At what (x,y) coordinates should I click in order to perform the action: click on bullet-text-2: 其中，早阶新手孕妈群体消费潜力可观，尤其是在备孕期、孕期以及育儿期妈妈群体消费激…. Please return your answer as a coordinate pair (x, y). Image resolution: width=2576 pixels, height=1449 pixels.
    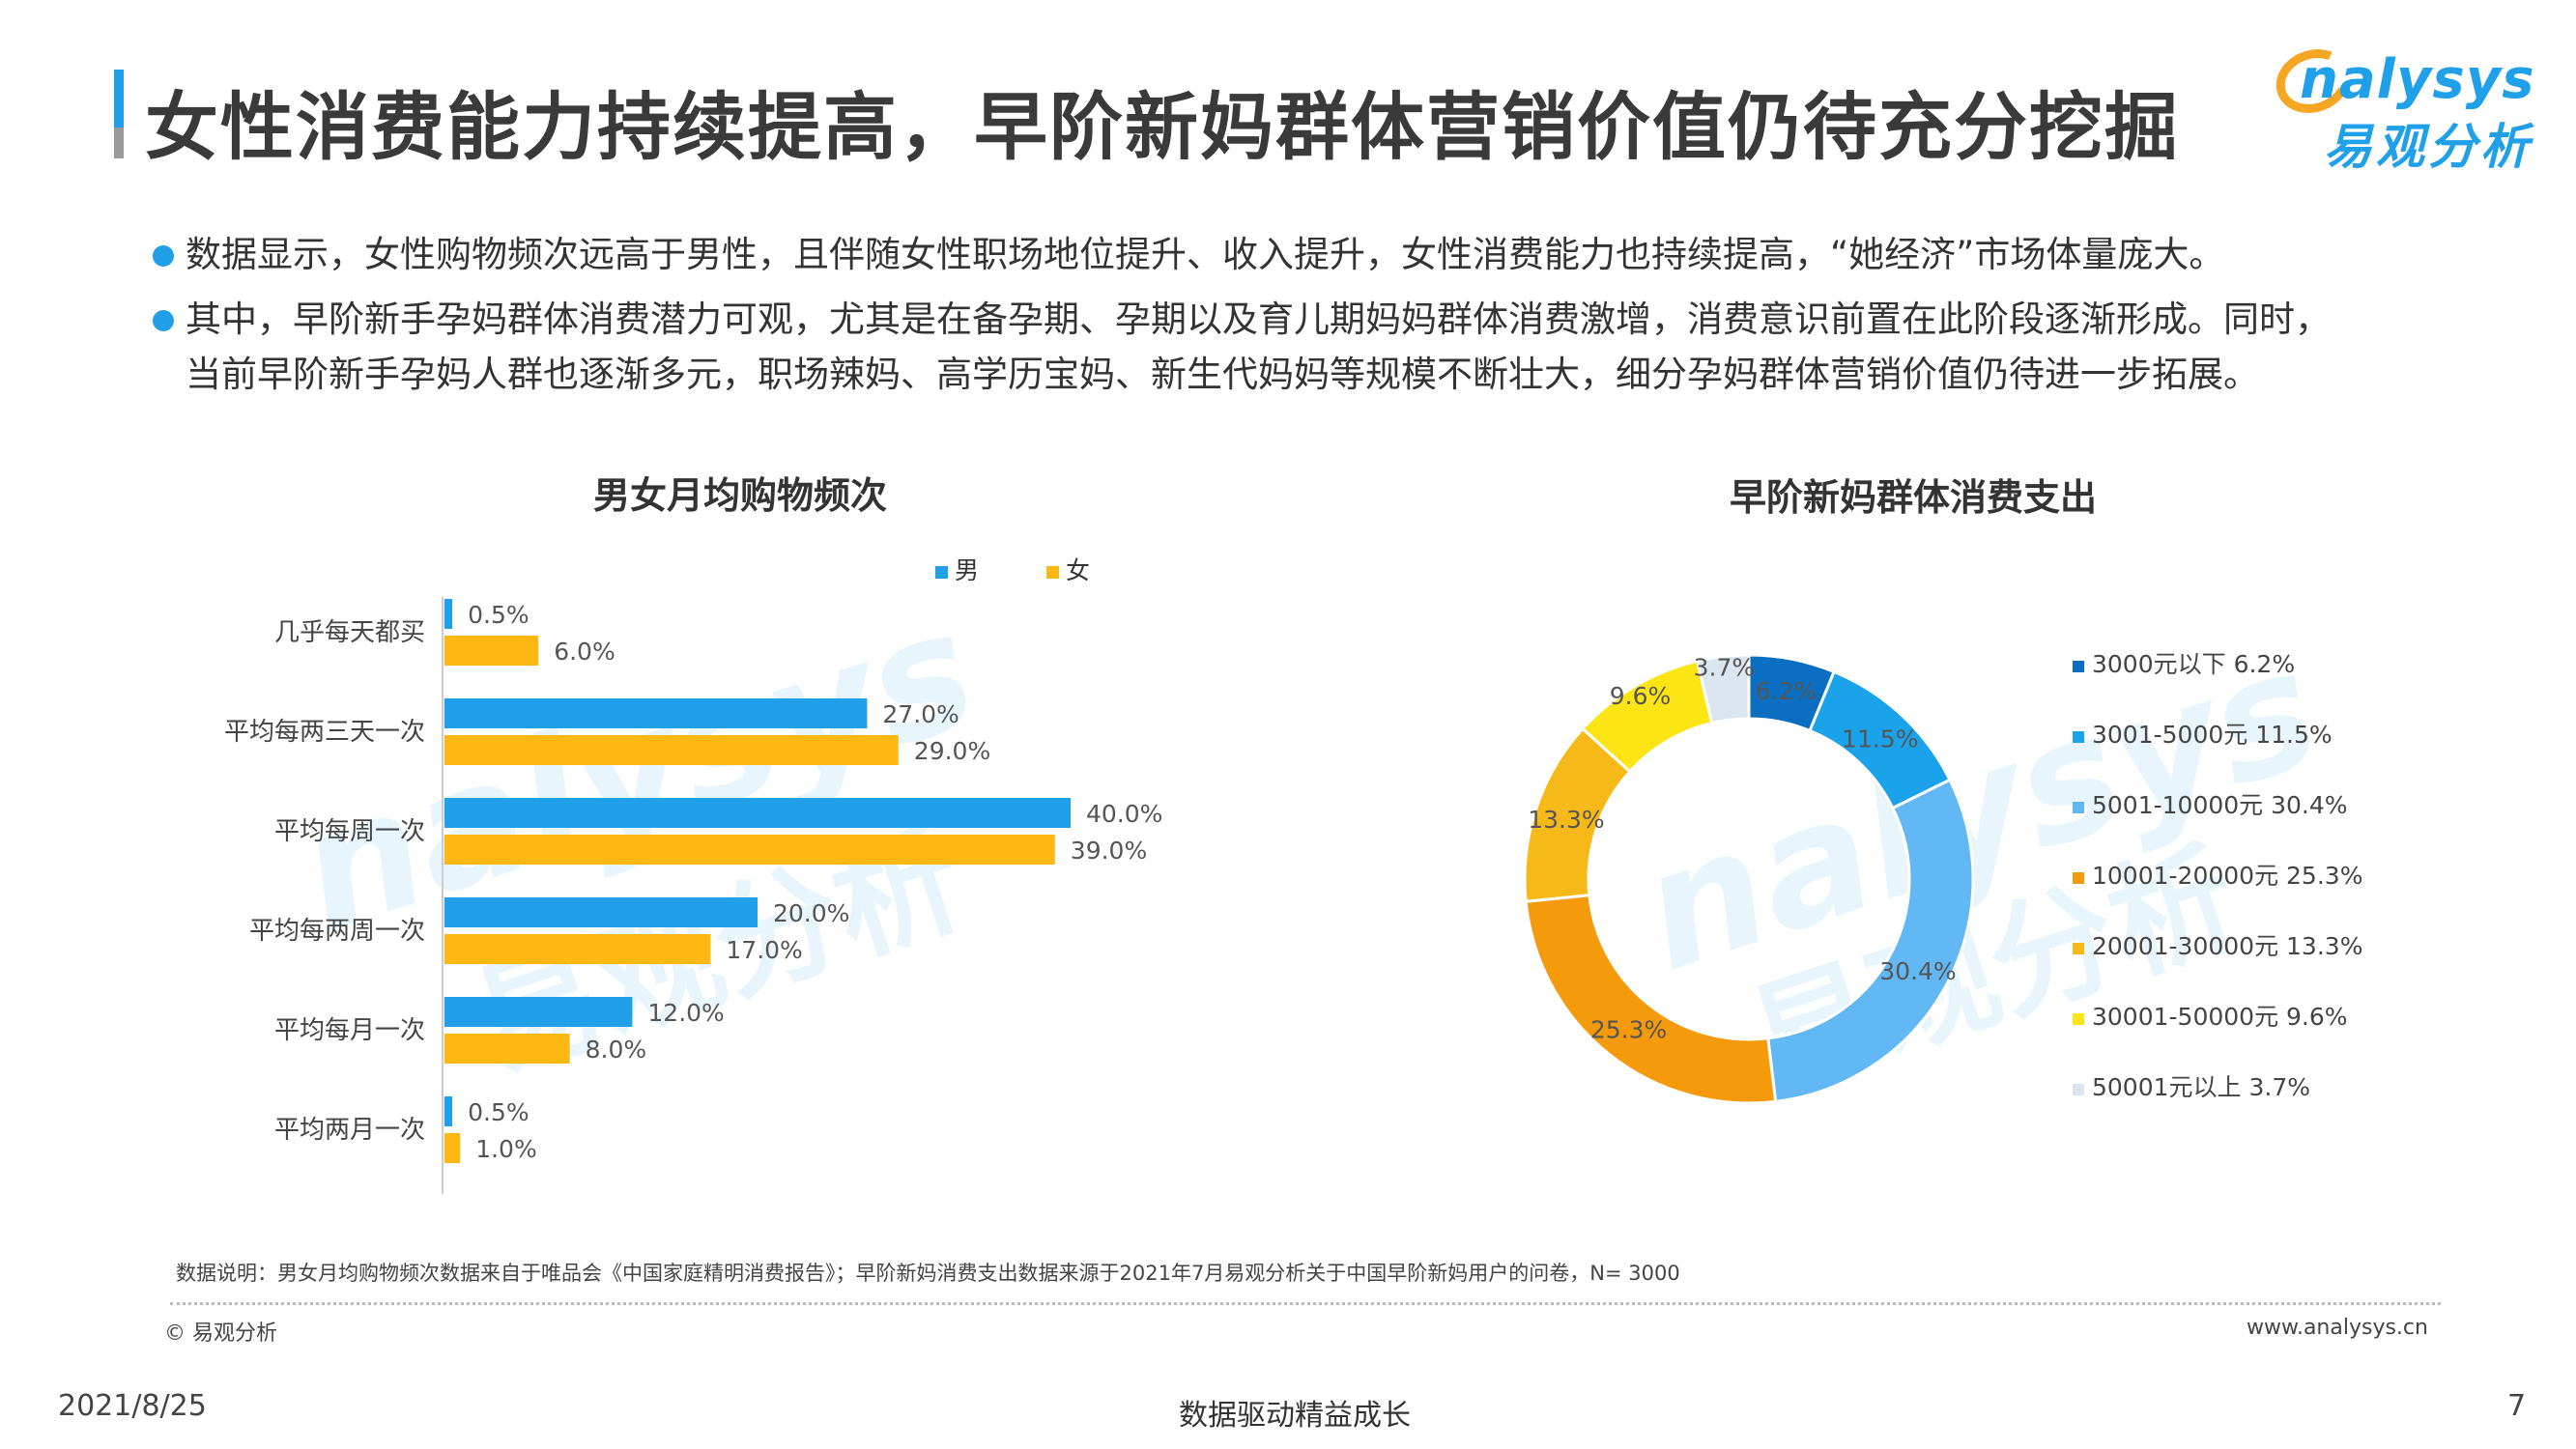
    Looking at the image, I should click on (1259, 319).